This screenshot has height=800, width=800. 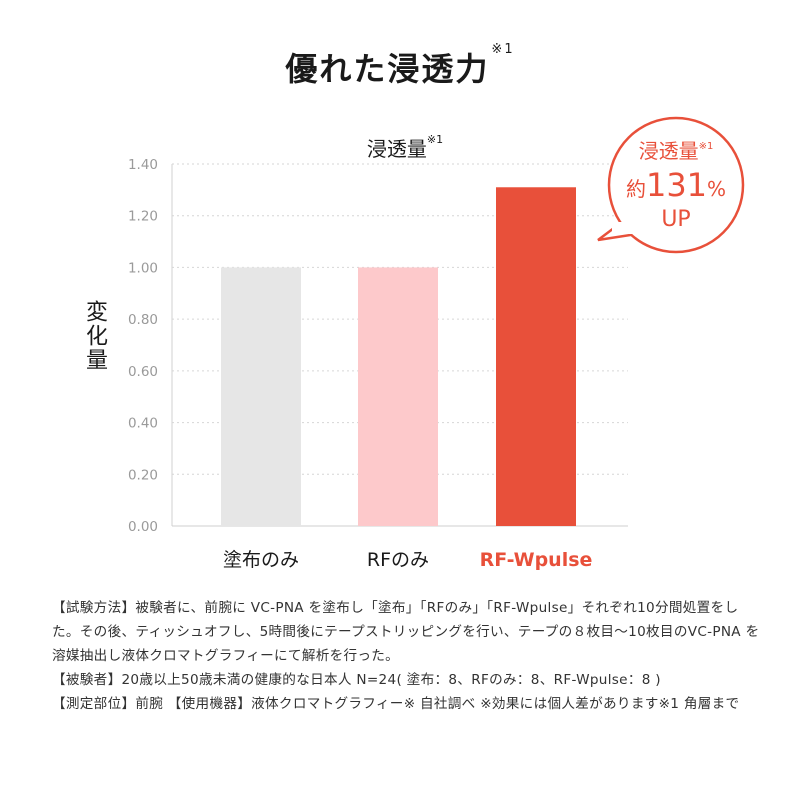 What do you see at coordinates (676, 151) in the screenshot?
I see `callout-line1: 浸透量※1` at bounding box center [676, 151].